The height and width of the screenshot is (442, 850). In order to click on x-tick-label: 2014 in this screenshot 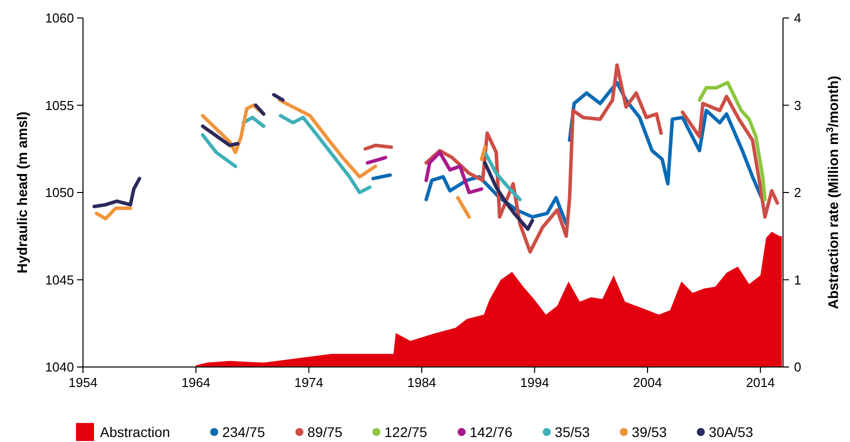, I will do `click(760, 382)`.